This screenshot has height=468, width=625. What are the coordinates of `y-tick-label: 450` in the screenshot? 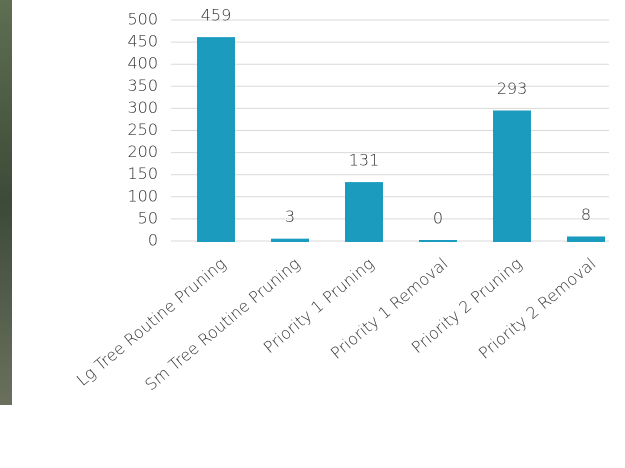 It's located at (142, 41).